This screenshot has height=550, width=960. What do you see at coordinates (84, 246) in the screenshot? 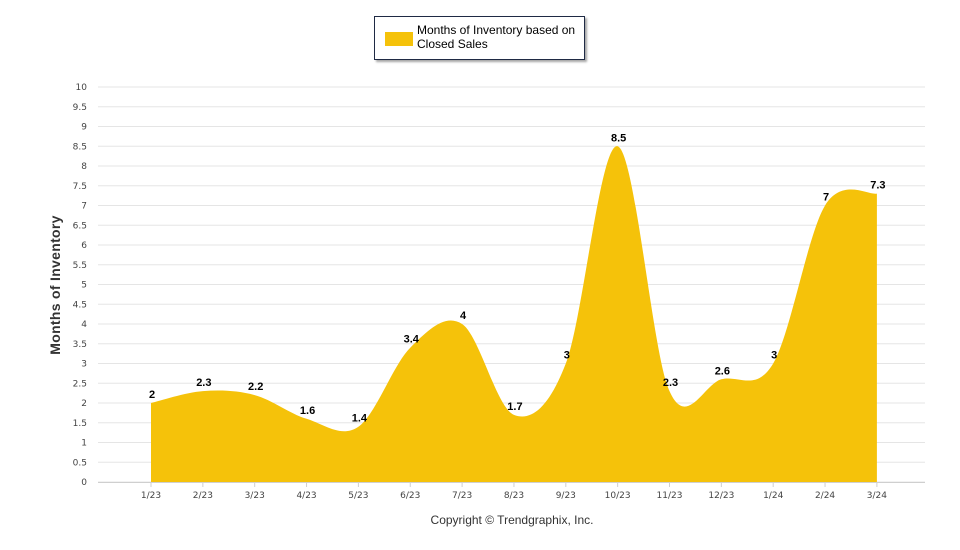
I see `y-tick-label: 6` at bounding box center [84, 246].